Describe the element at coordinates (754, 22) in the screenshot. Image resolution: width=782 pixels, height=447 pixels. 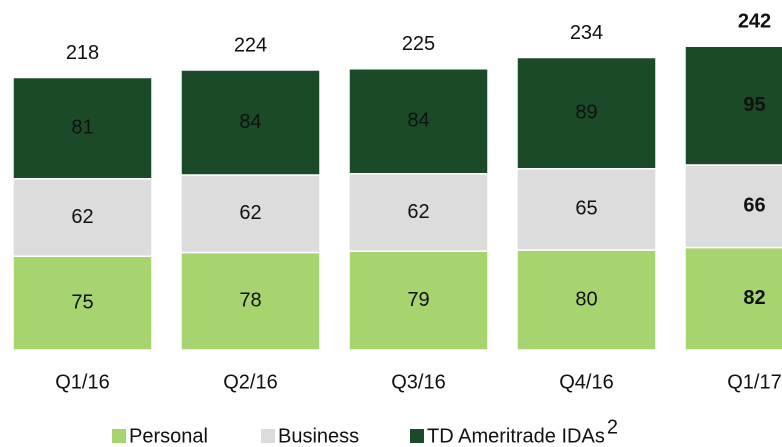
I see `total-label: 242` at that location.